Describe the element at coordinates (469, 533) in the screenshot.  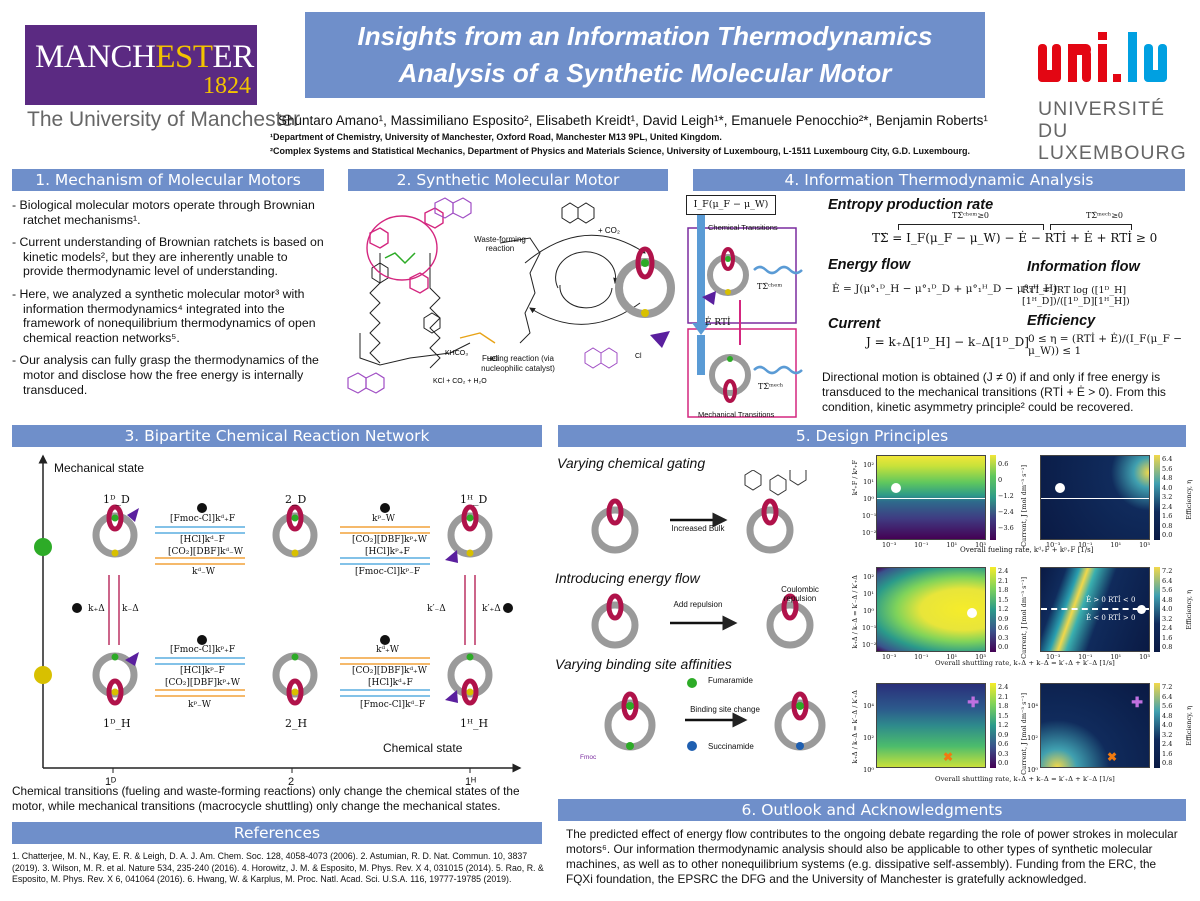
I see `ring-1HD` at that location.